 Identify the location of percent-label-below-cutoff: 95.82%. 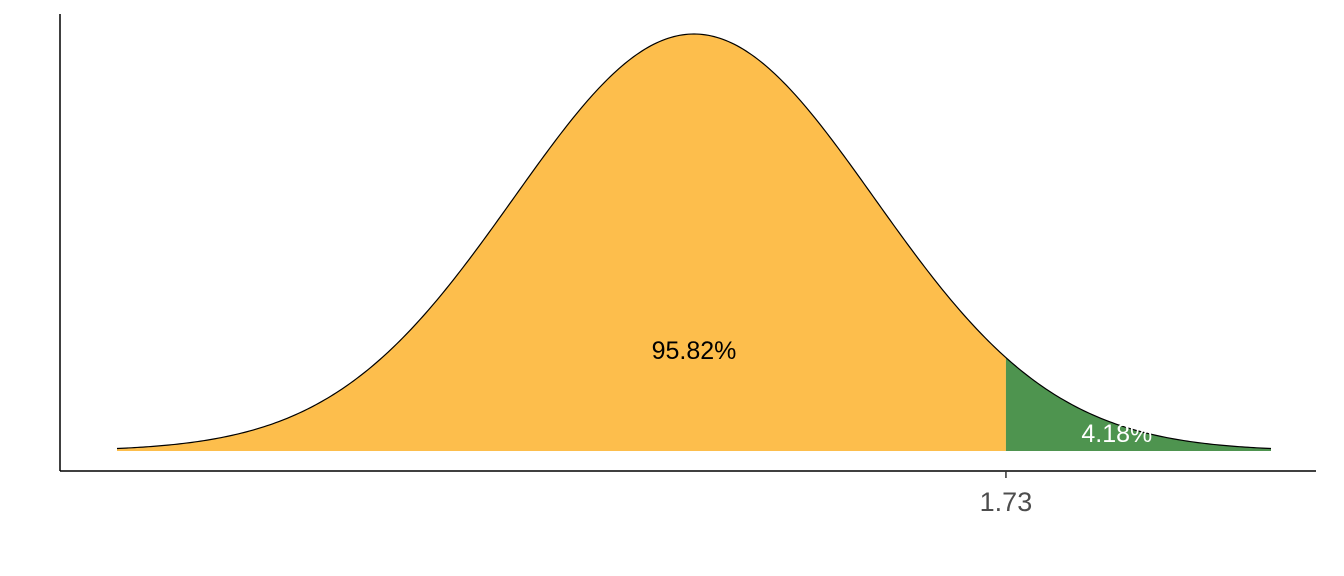
(694, 351).